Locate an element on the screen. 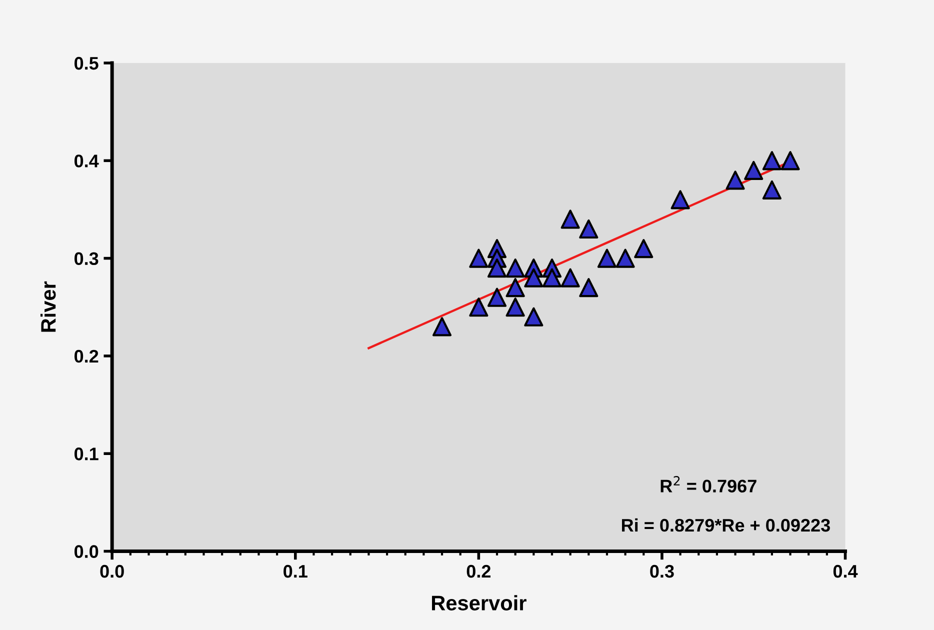  annotation: Ri = 0.8279*Re + 0.09223 is located at coordinates (726, 525).